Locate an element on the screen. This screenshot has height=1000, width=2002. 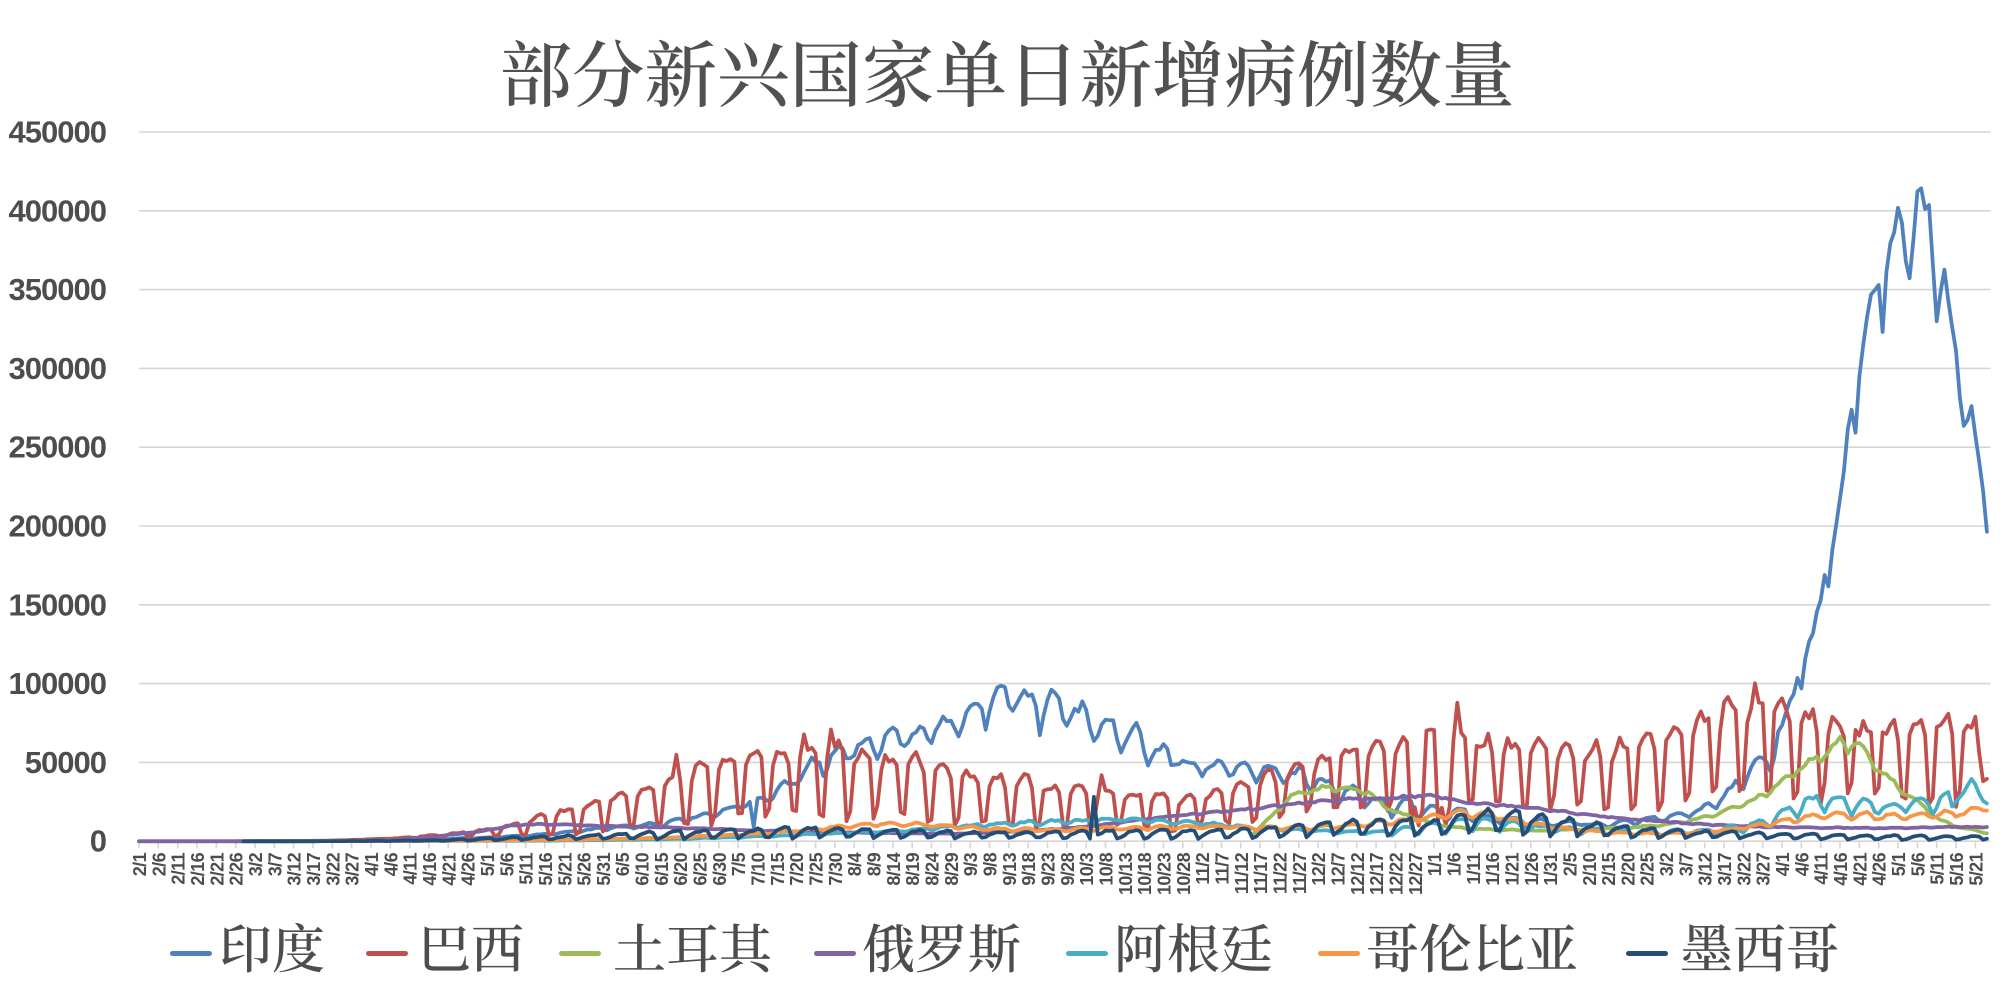
svg-text: 7/30 is located at coordinates (836, 868).